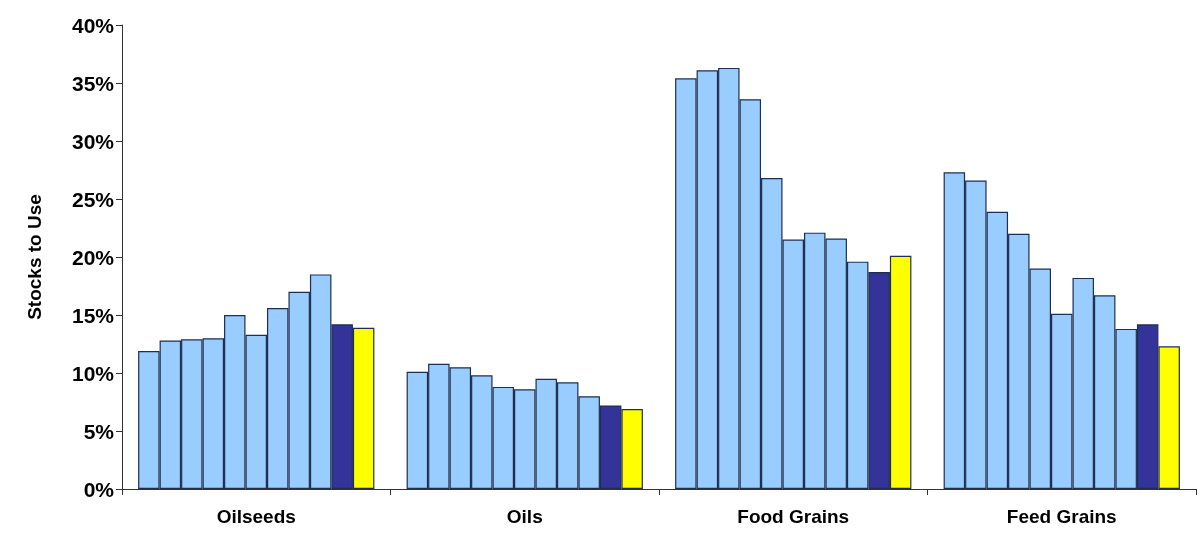  I want to click on y-tick-label: 10%, so click(93, 373).